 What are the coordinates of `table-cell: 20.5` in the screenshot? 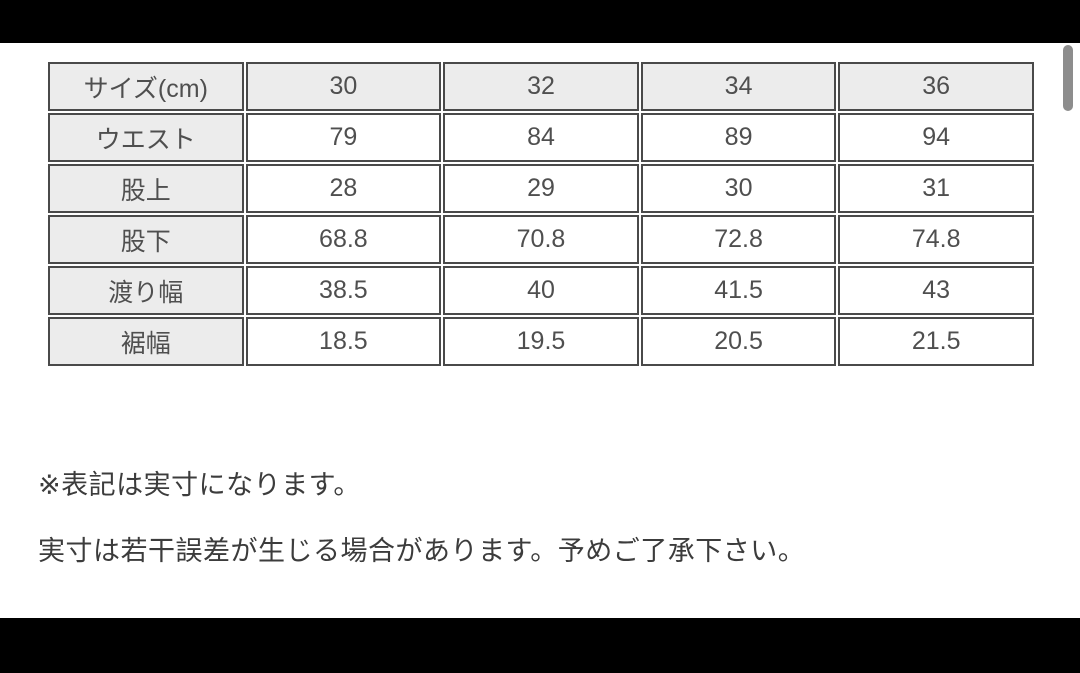 It's located at (738, 341).